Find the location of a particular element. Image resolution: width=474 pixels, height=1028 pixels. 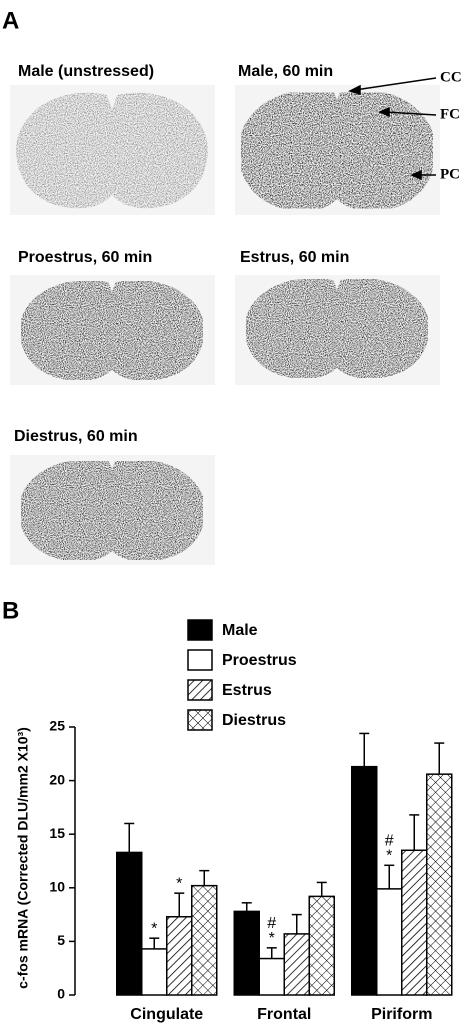

region-label: FC is located at coordinates (450, 114).